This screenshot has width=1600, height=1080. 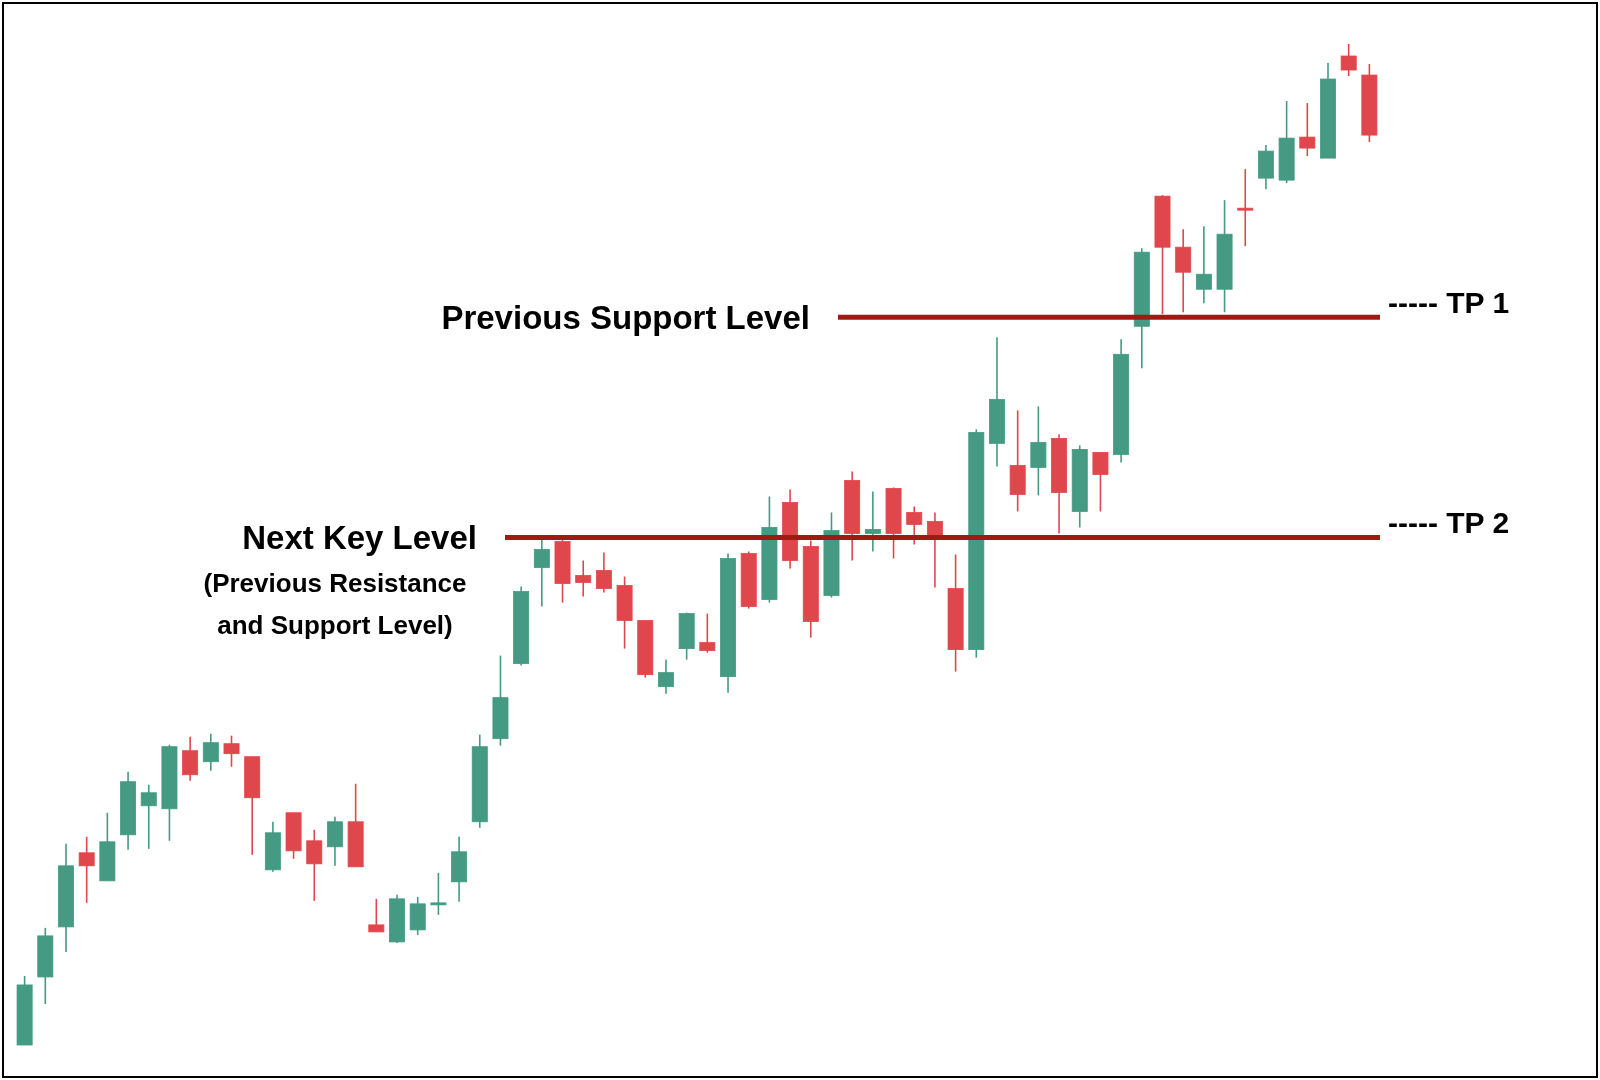 What do you see at coordinates (1449, 303) in the screenshot?
I see `text: ----- TP 1` at bounding box center [1449, 303].